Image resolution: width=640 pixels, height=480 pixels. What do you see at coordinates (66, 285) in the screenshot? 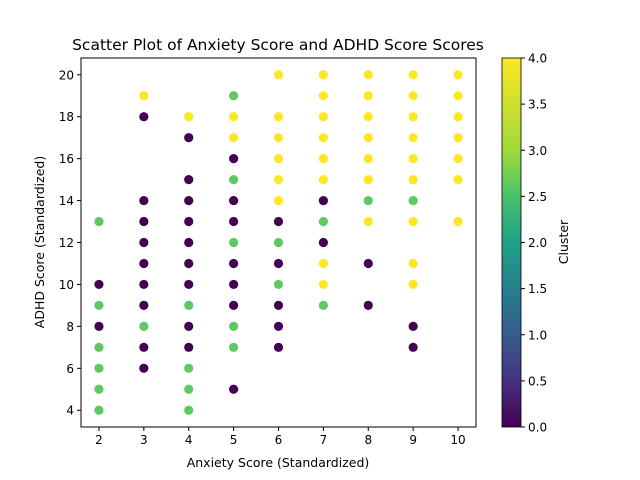
I see `y-tick-label: 10` at bounding box center [66, 285].